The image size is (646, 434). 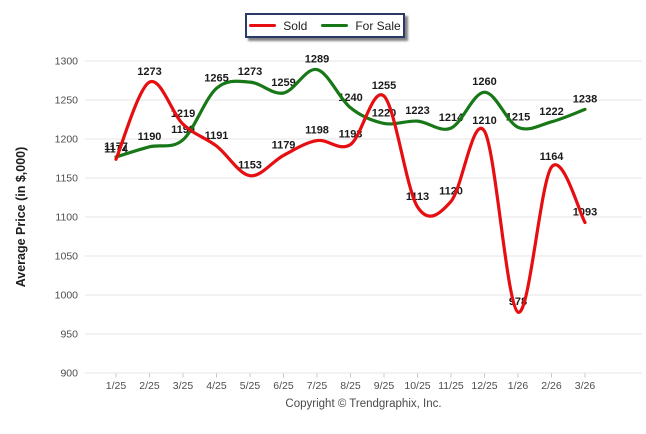 I want to click on x-axis-tick-label: 2/26, so click(x=551, y=386).